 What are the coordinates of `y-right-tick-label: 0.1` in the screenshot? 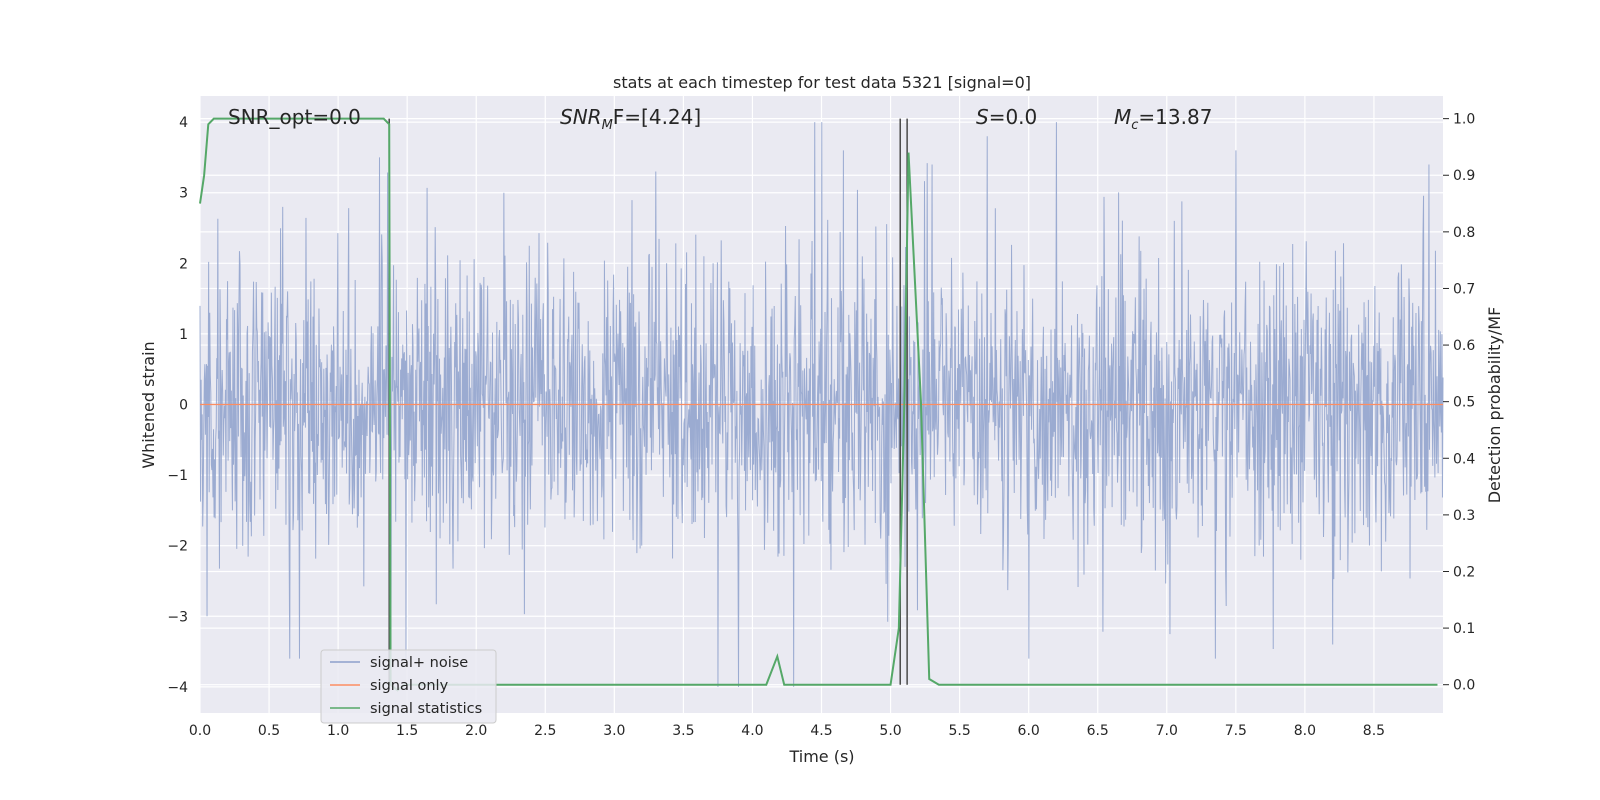 It's located at (1464, 629).